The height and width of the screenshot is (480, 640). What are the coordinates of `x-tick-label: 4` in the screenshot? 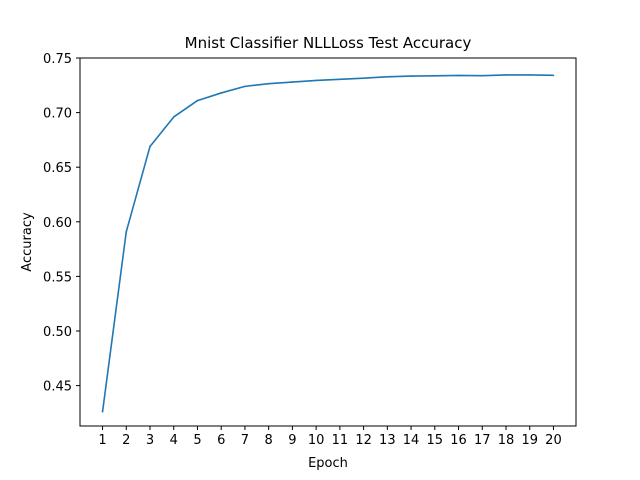 It's located at (174, 440).